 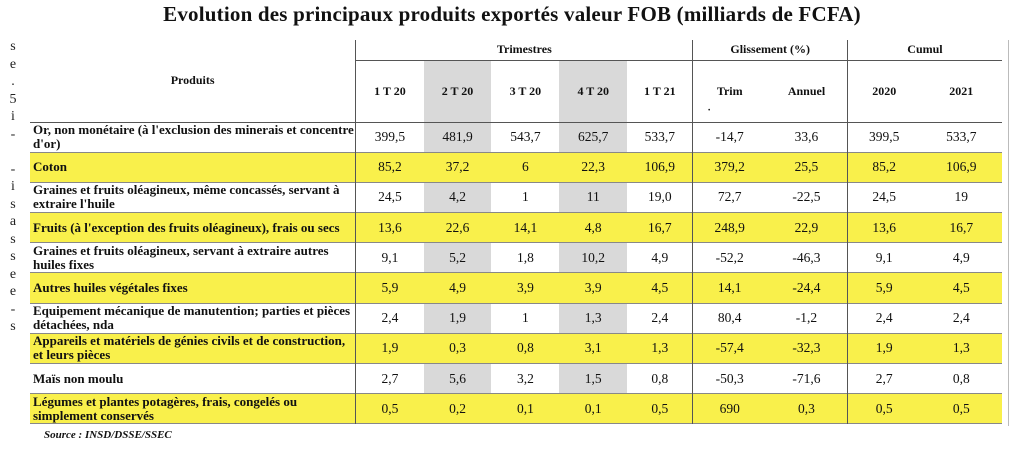 What do you see at coordinates (390, 378) in the screenshot?
I see `value-cell: 2,7` at bounding box center [390, 378].